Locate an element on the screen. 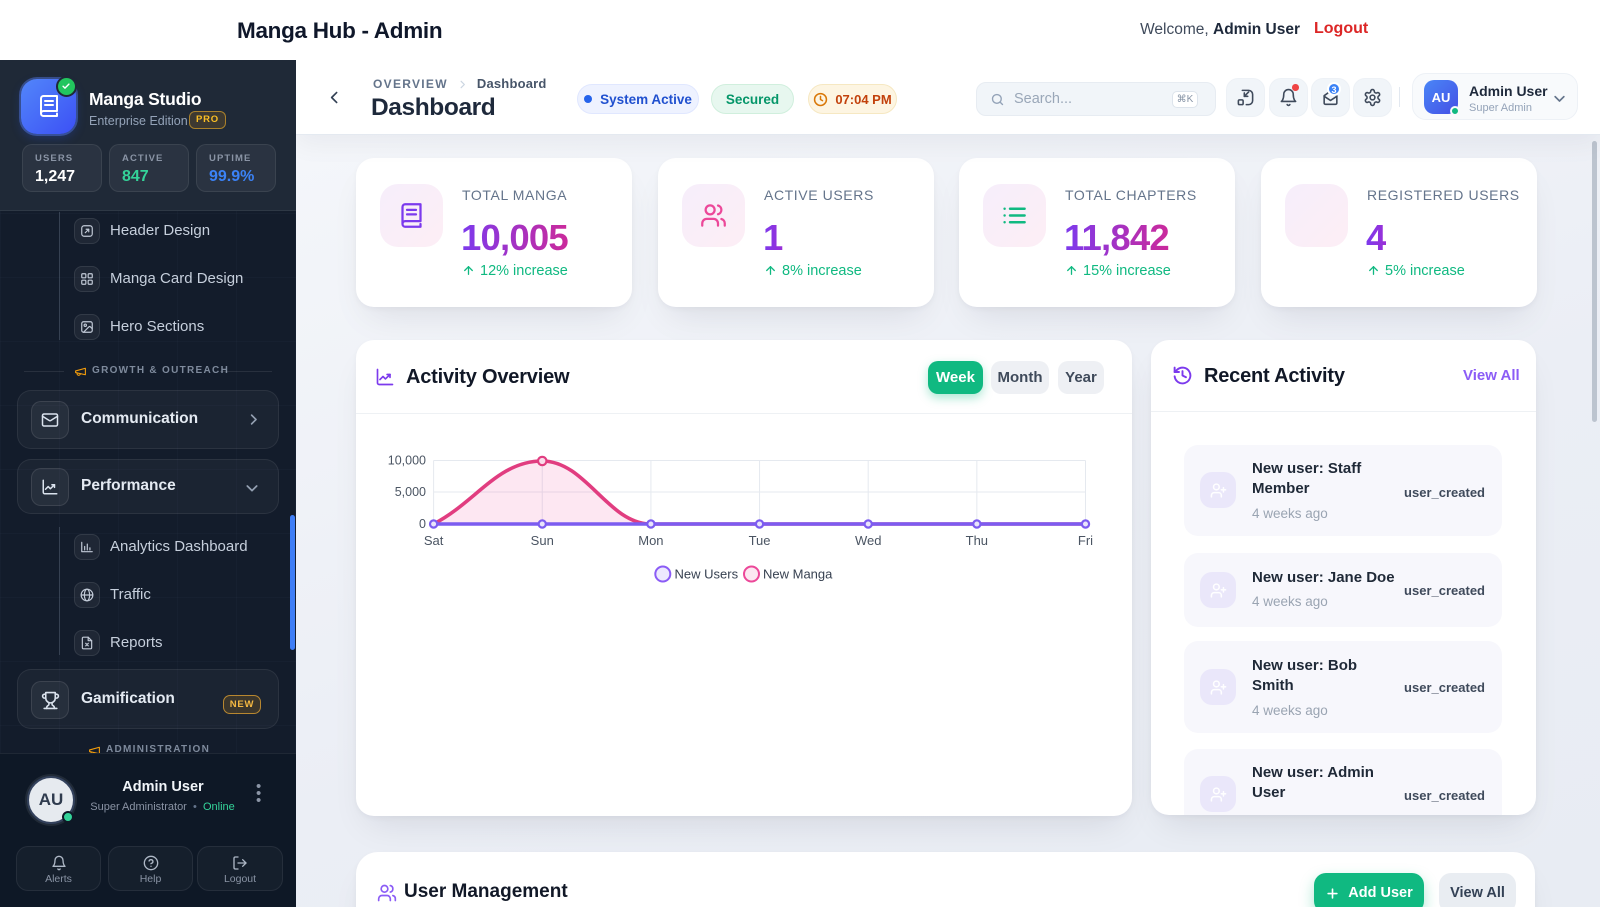 Image resolution: width=1600 pixels, height=907 pixels. svg-text: New Manga is located at coordinates (798, 574).